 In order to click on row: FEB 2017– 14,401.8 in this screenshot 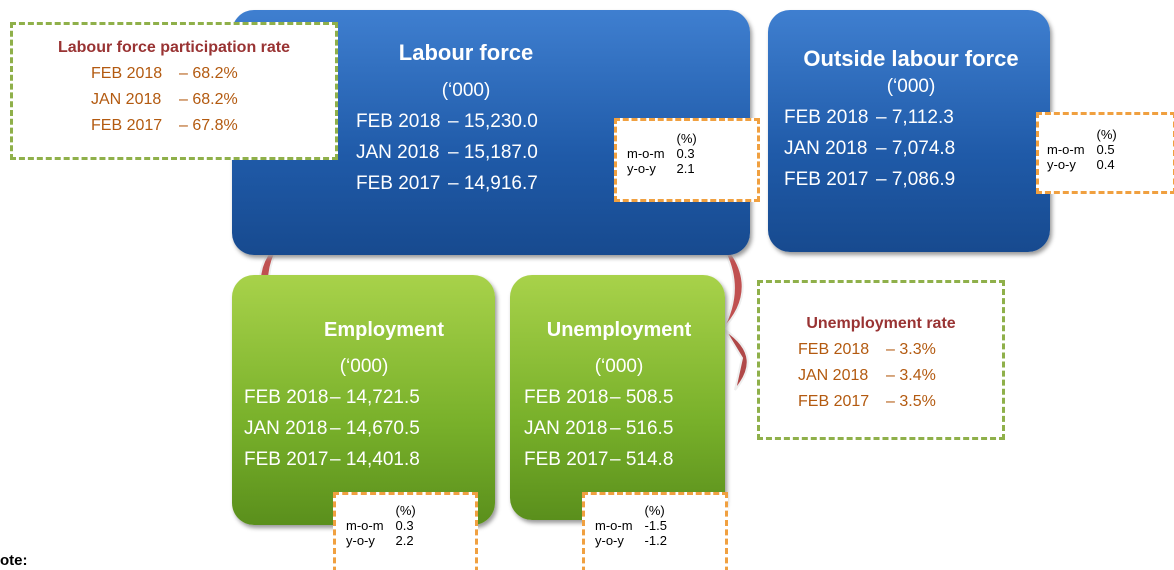, I will do `click(369, 460)`.